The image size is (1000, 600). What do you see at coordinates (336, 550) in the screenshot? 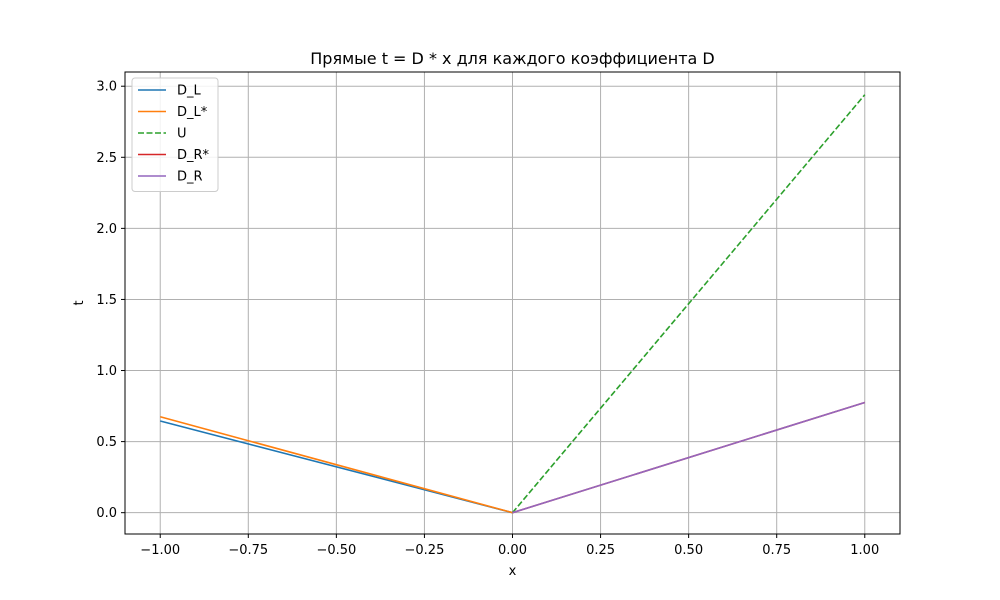
I see `x-tick-label: −0.50` at bounding box center [336, 550].